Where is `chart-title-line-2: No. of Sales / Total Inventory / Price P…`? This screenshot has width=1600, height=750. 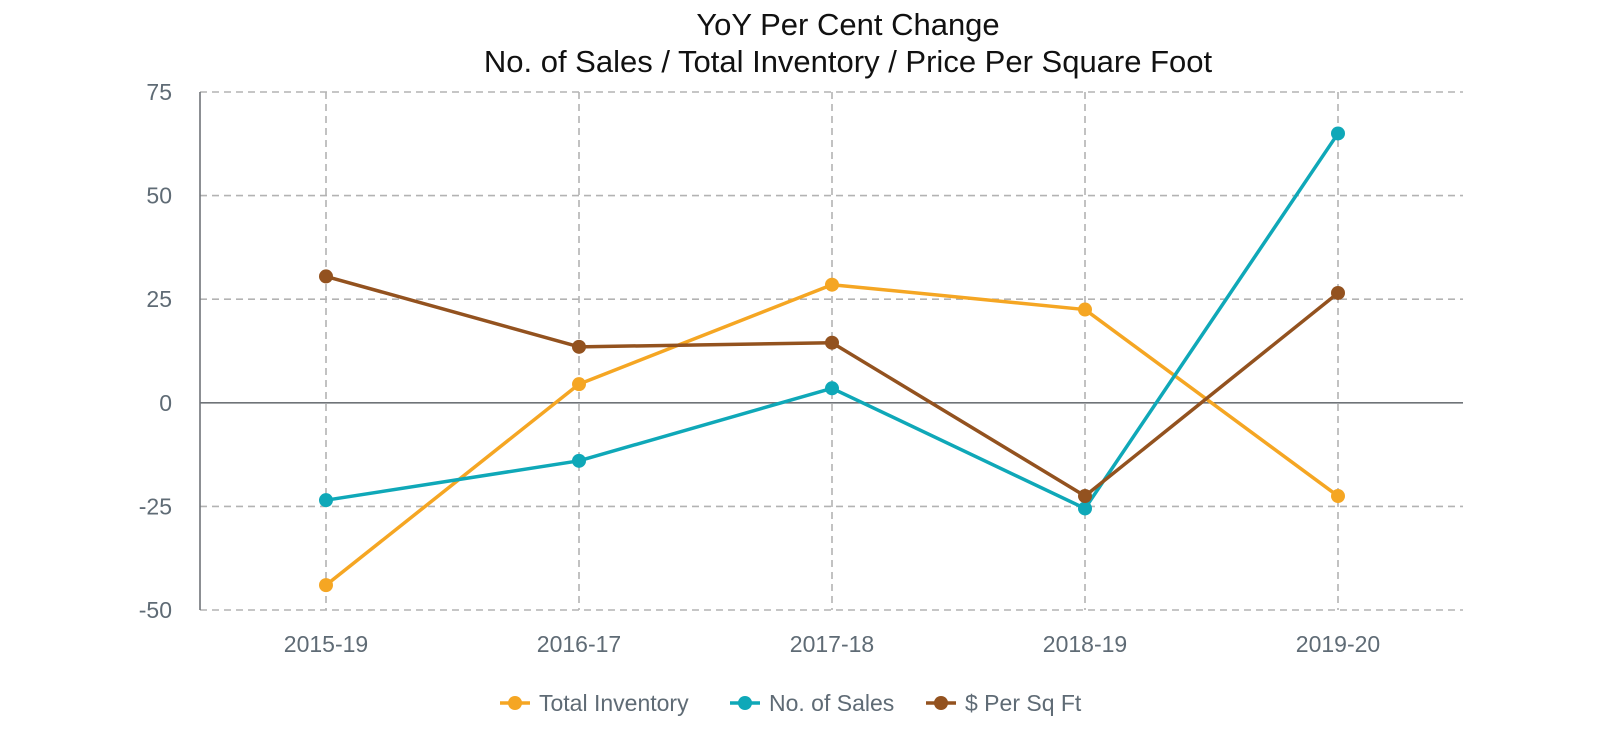 chart-title-line-2: No. of Sales / Total Inventory / Price P… is located at coordinates (848, 61).